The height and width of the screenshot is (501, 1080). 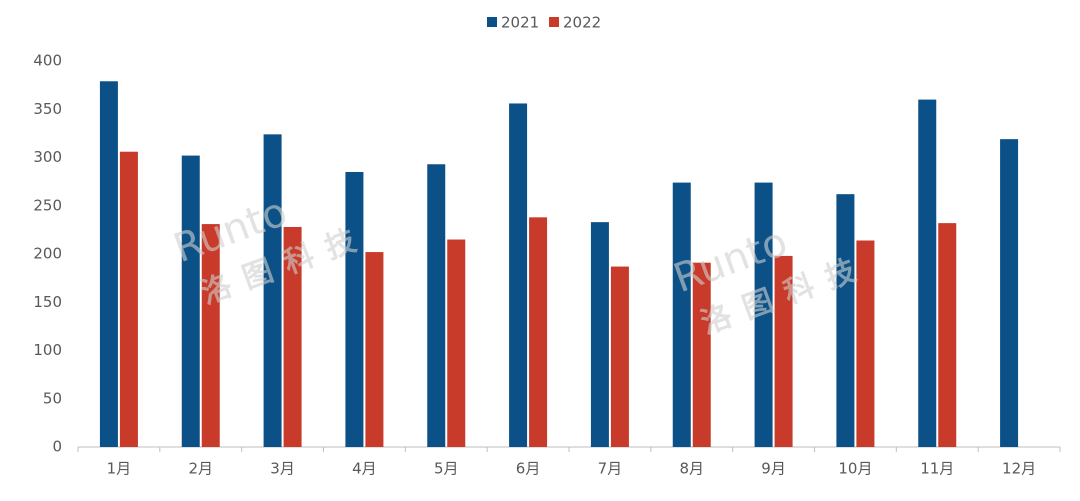 I want to click on x-tick-label: 11月, so click(x=937, y=469).